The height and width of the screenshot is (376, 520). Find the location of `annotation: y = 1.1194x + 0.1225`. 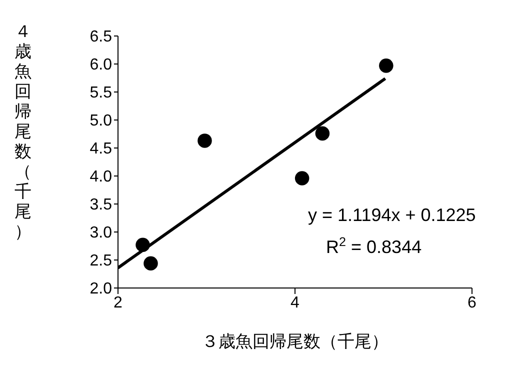

annotation: y = 1.1194x + 0.1225 is located at coordinates (392, 215).